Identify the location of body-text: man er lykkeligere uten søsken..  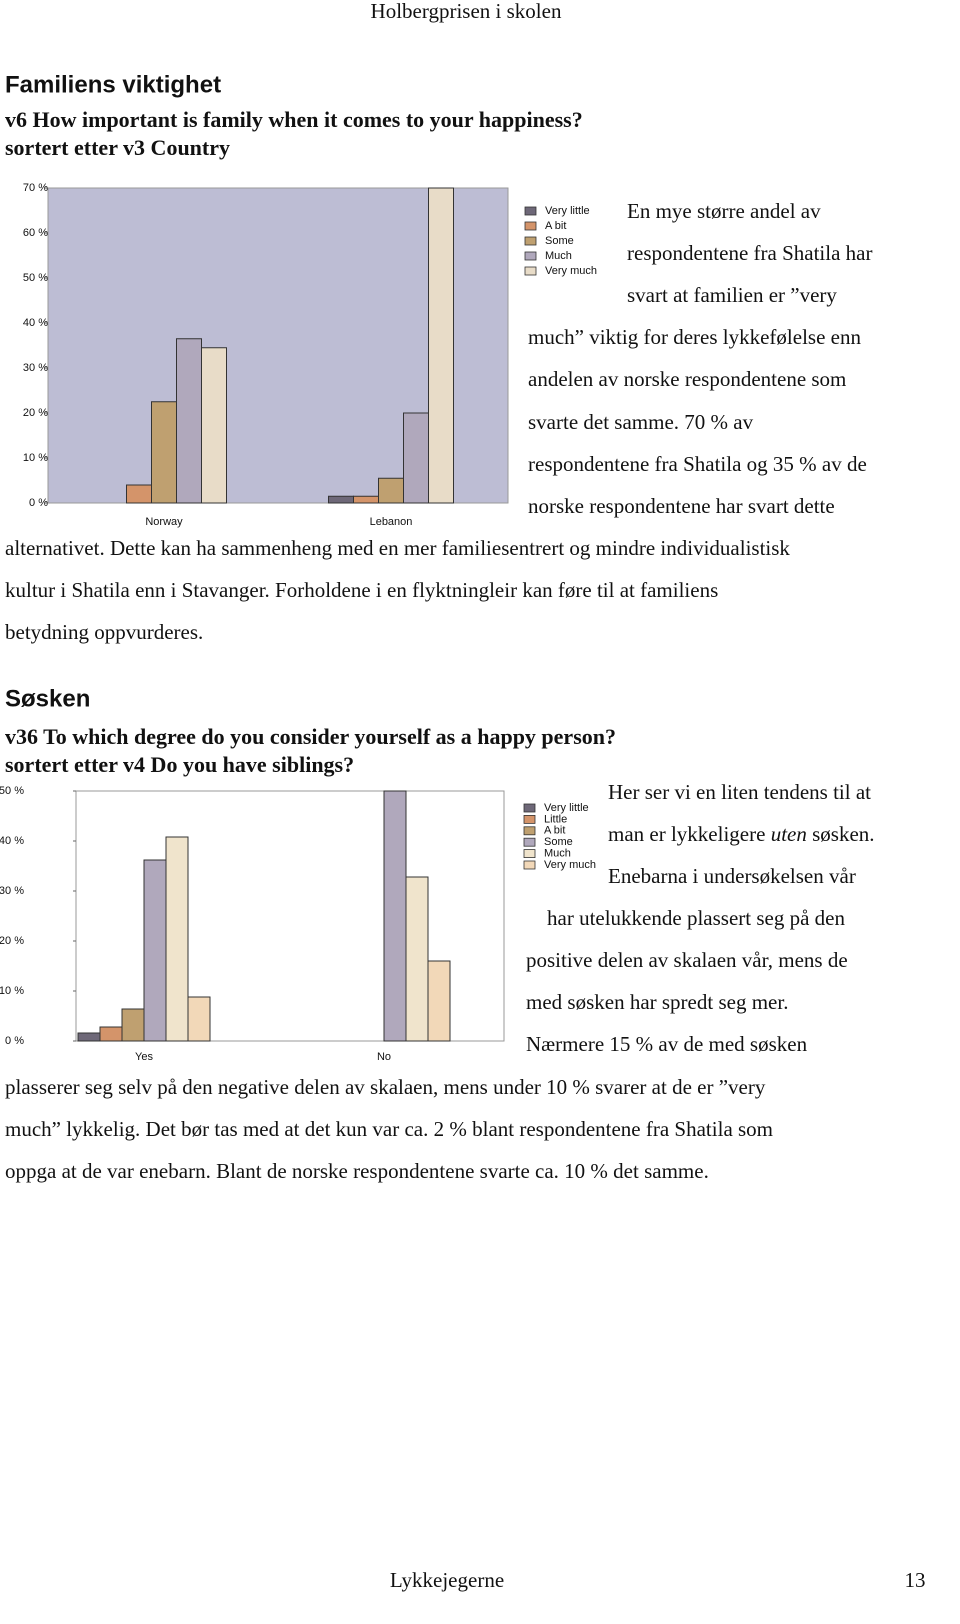
(741, 834).